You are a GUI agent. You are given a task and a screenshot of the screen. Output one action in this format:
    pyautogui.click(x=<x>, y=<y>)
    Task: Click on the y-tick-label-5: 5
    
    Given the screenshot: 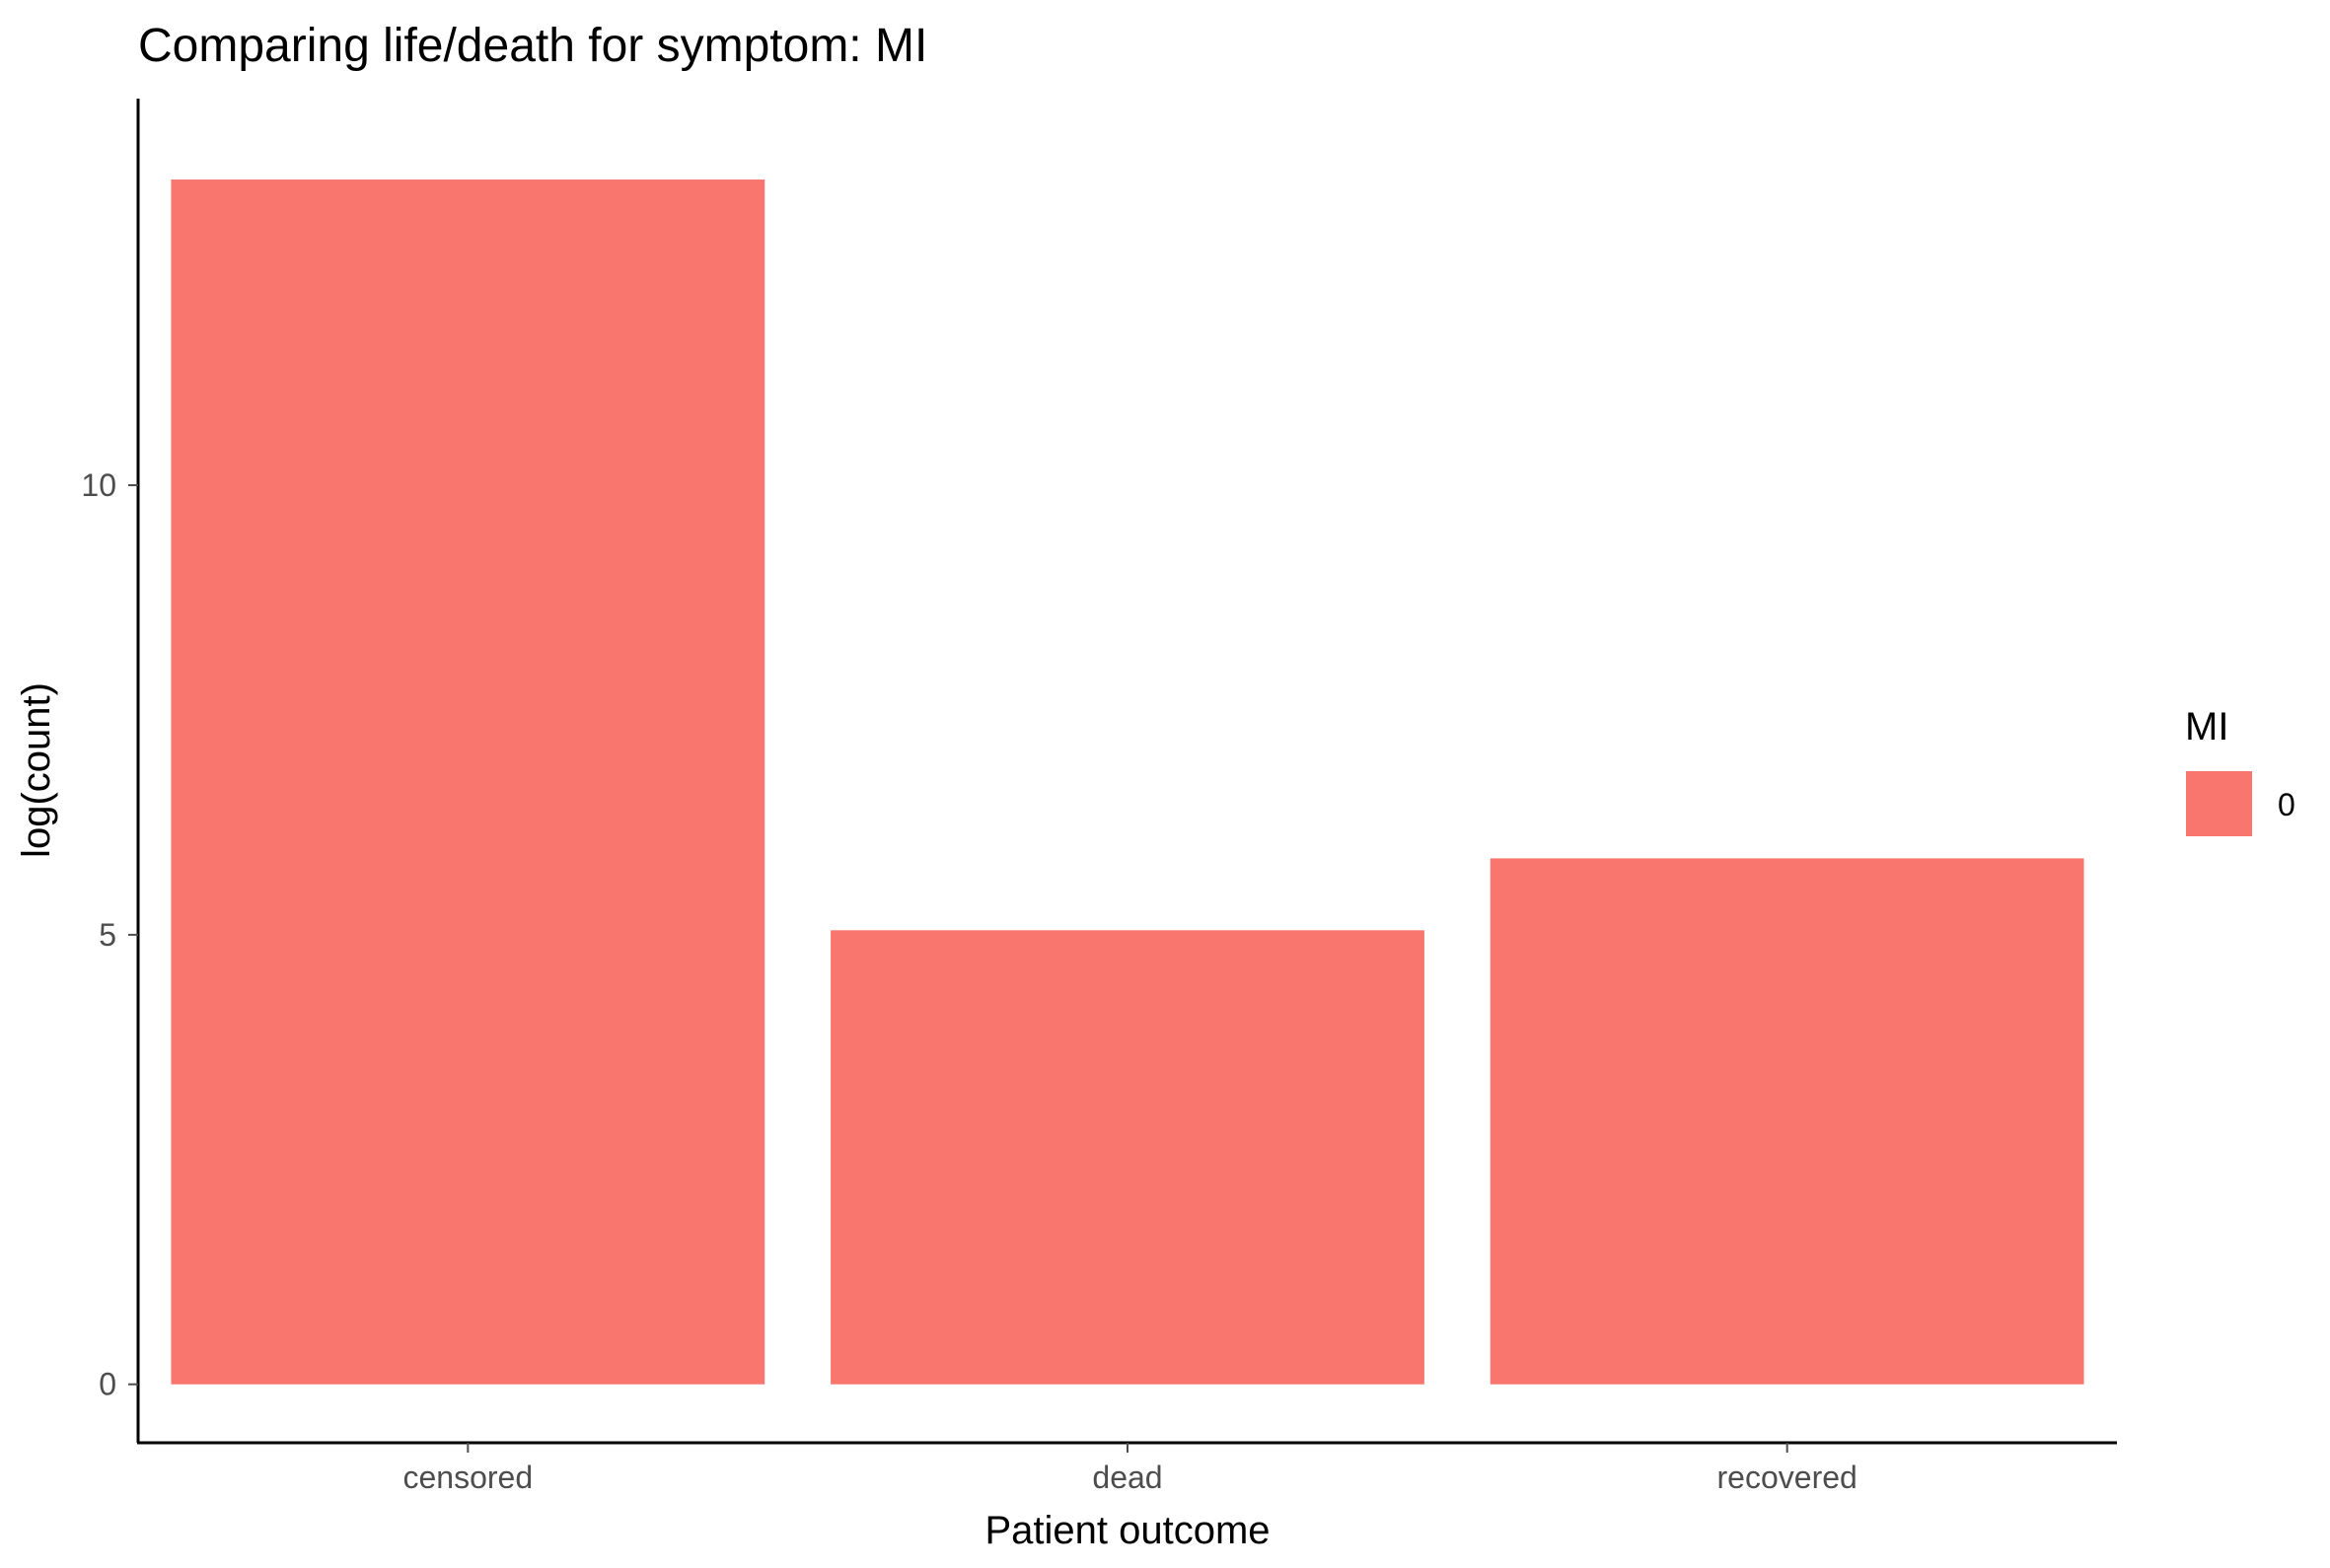 What is the action you would take?
    pyautogui.click(x=108, y=935)
    